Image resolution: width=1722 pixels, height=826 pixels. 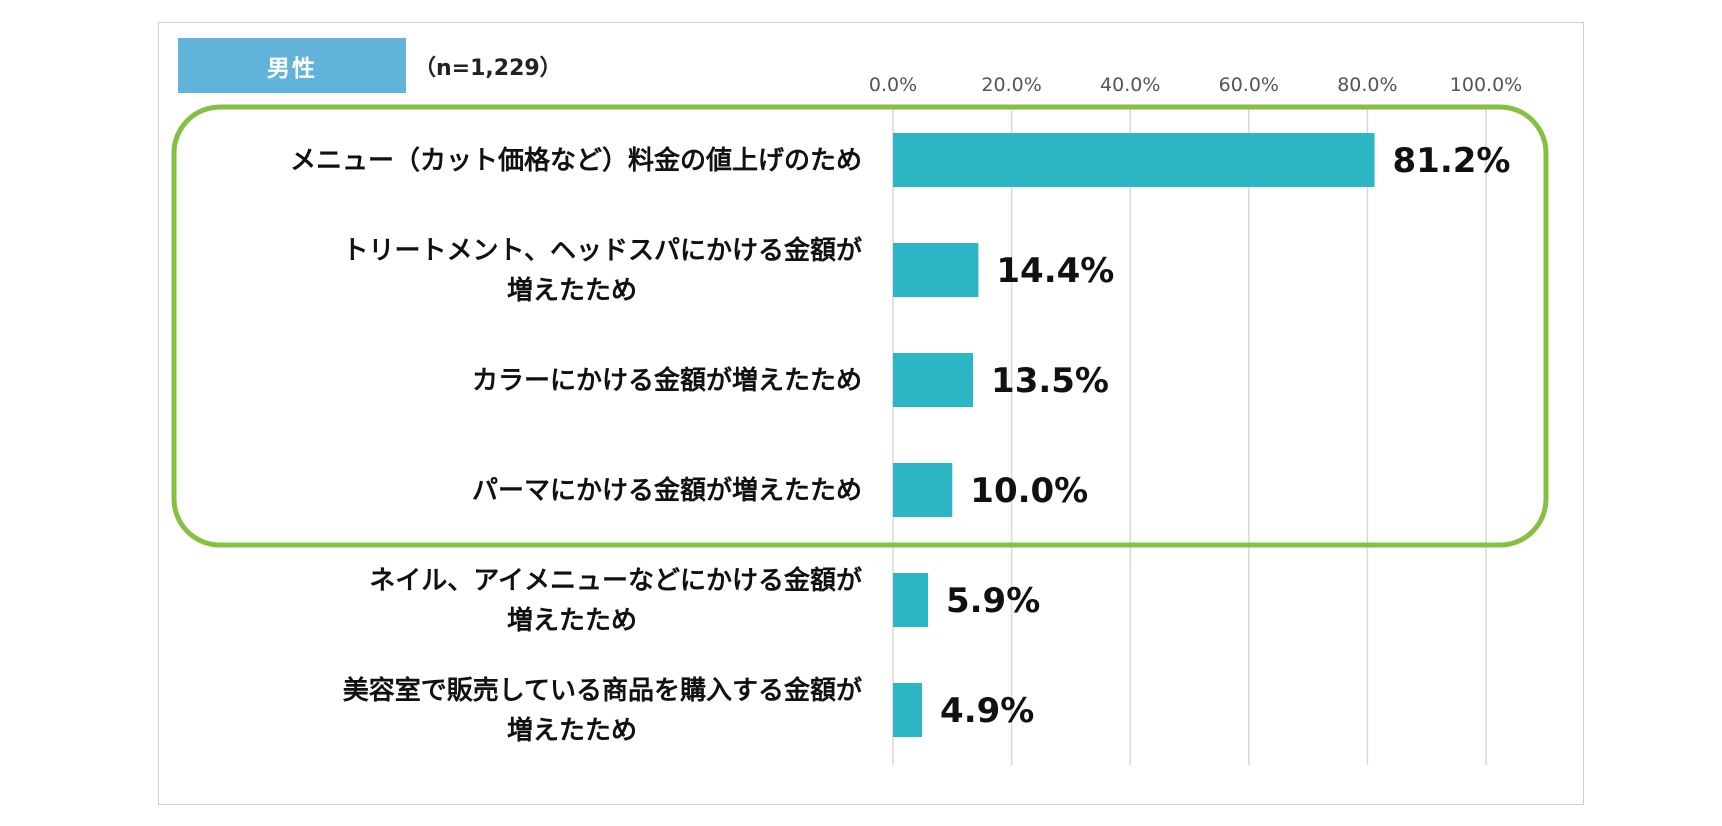 What do you see at coordinates (1486, 85) in the screenshot?
I see `x-tick-label: 100.0%` at bounding box center [1486, 85].